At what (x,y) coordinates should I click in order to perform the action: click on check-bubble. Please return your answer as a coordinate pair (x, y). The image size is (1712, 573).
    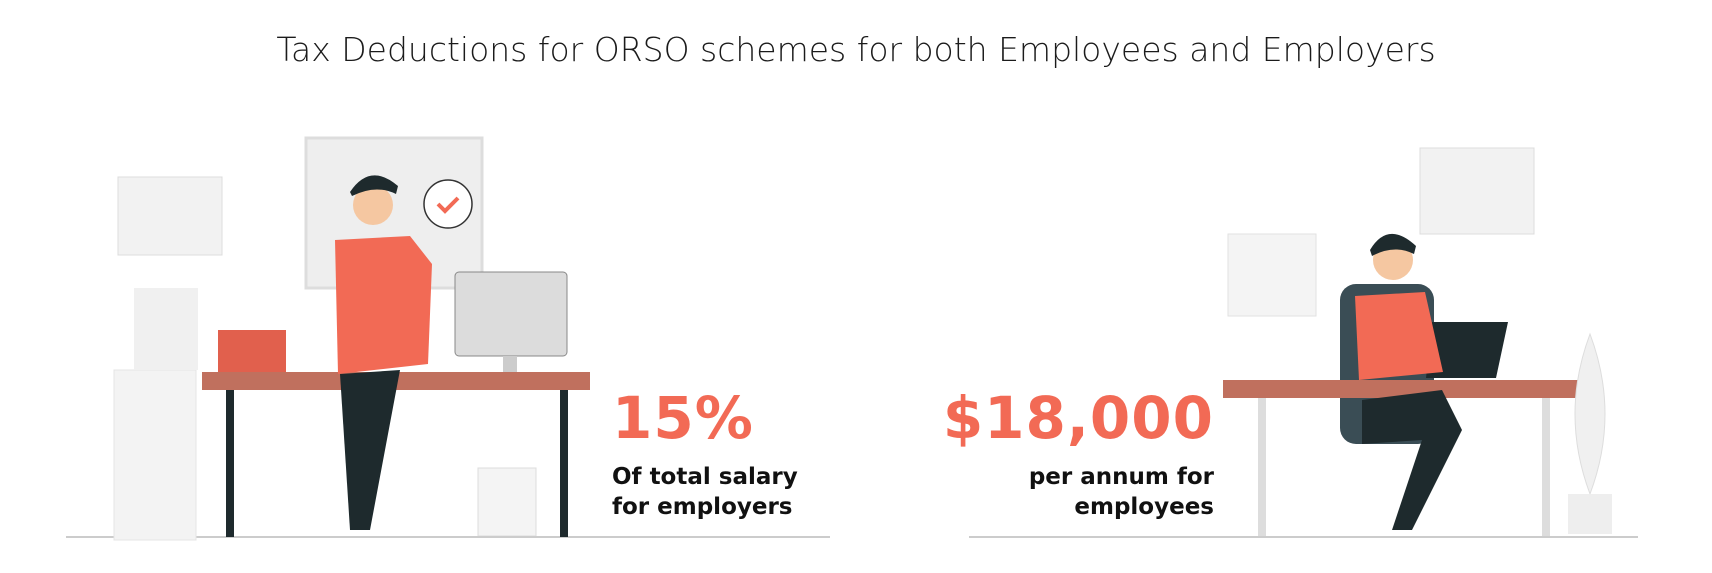
    Looking at the image, I should click on (448, 204).